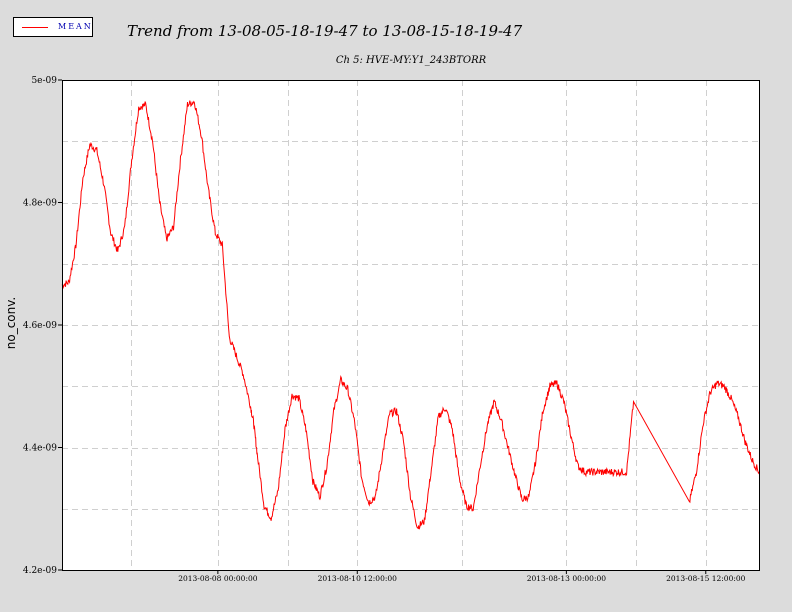  I want to click on y-tick-label: 4.8e-09, so click(40, 204).